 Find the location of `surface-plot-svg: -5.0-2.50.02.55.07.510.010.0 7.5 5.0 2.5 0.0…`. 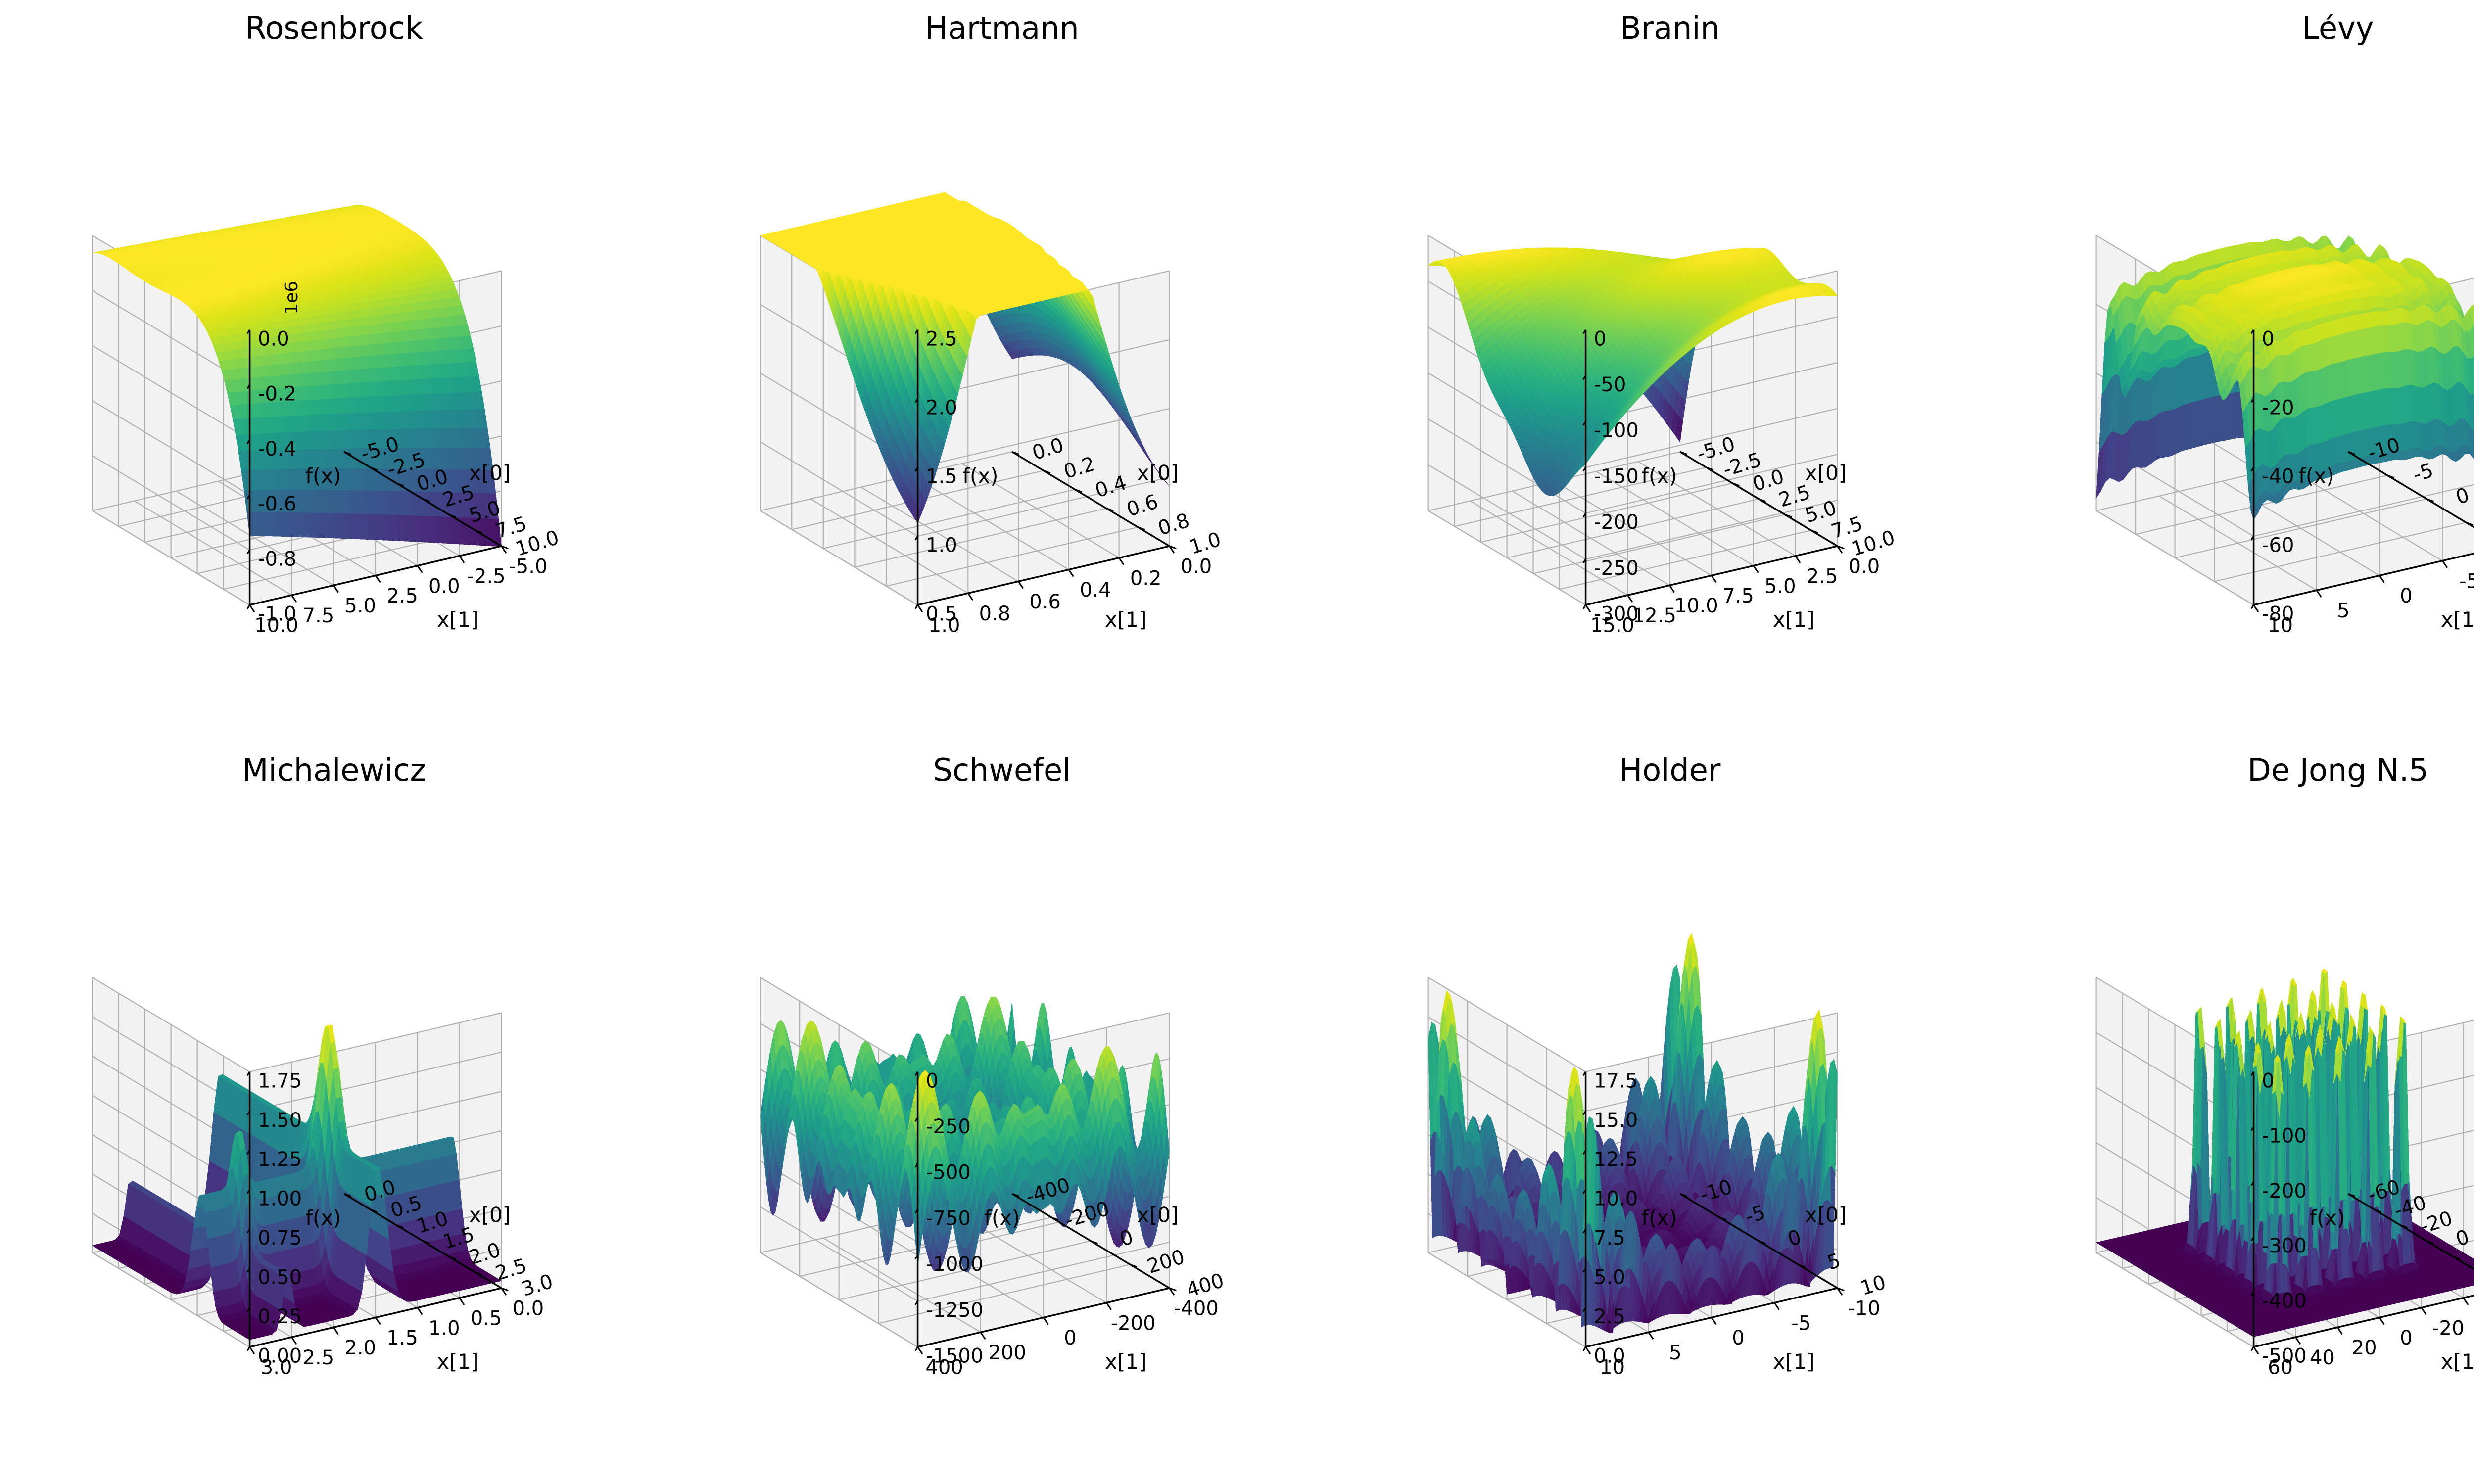

surface-plot-svg: -5.0-2.50.02.55.07.510.010.0 7.5 5.0 2.5 0.0… is located at coordinates (327, 421).